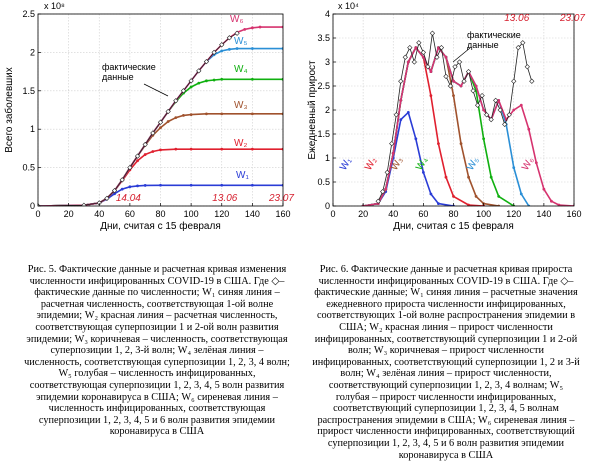 This screenshot has height=469, width=600. What do you see at coordinates (9, 110) in the screenshot?
I see `y-axis-label: Всего заболевших` at bounding box center [9, 110].